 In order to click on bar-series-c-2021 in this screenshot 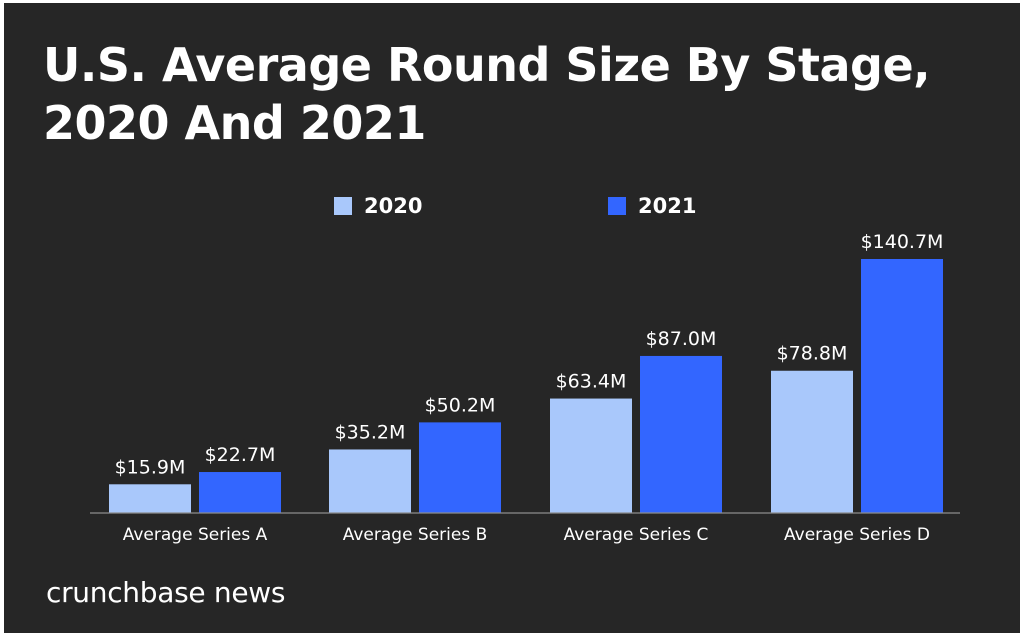, I will do `click(681, 434)`.